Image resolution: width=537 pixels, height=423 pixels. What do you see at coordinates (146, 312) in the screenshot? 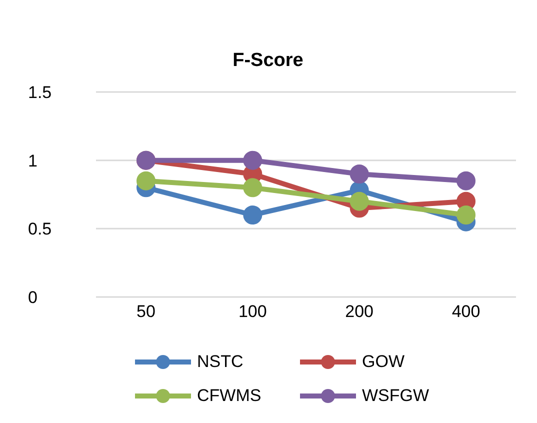
I see `x-tick-label: 50` at bounding box center [146, 312].